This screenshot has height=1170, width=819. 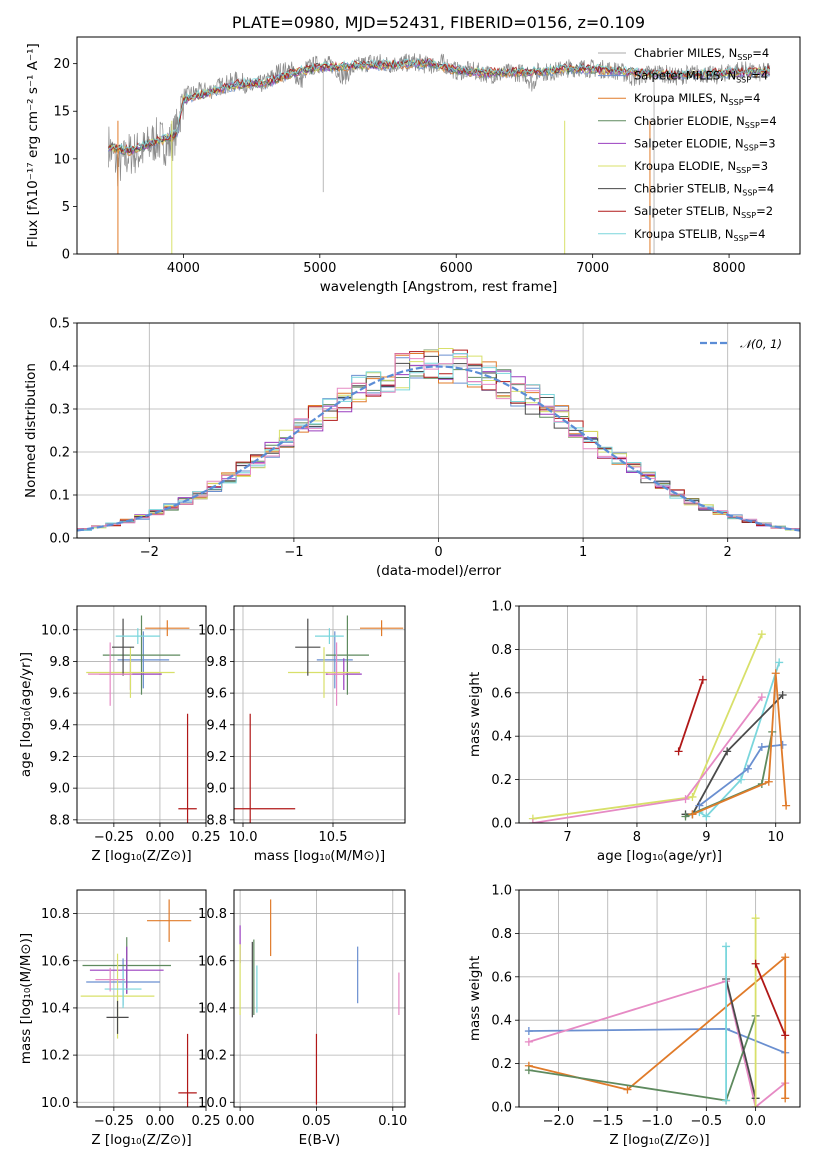 I want to click on x-tick-label: 10.0, so click(x=243, y=837).